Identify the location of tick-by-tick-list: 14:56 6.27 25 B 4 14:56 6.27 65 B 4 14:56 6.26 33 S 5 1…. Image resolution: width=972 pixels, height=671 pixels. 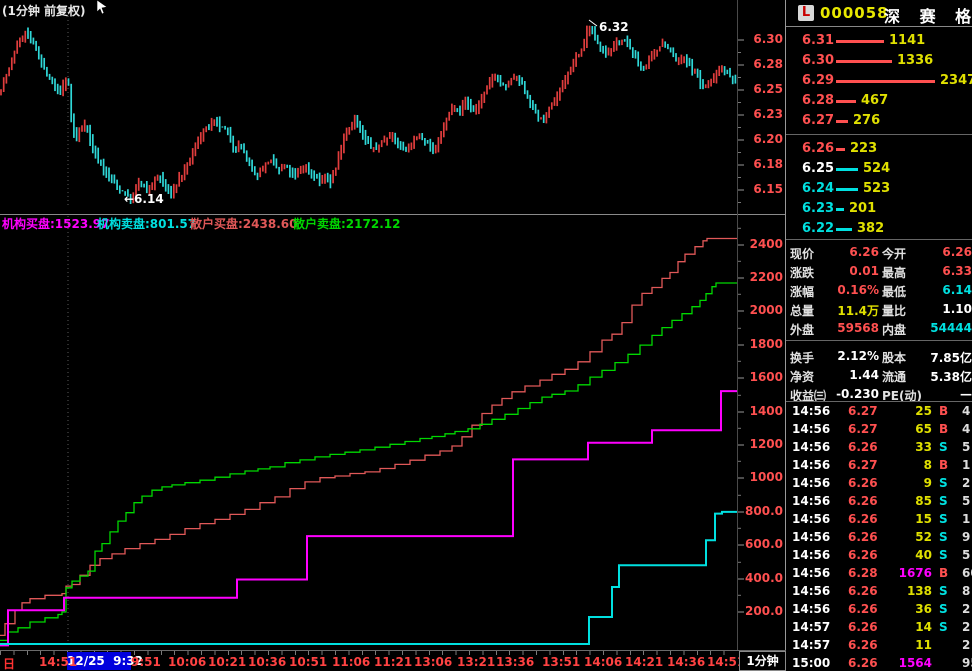
(879, 537).